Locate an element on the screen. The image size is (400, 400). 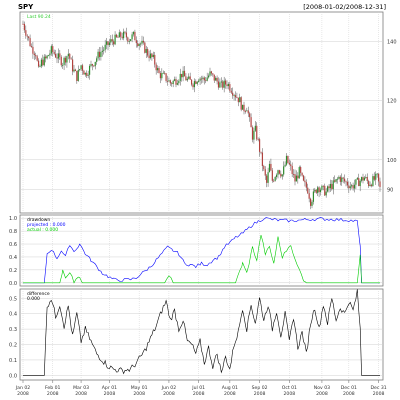
y-tick-label: 0.8 is located at coordinates (13, 232).